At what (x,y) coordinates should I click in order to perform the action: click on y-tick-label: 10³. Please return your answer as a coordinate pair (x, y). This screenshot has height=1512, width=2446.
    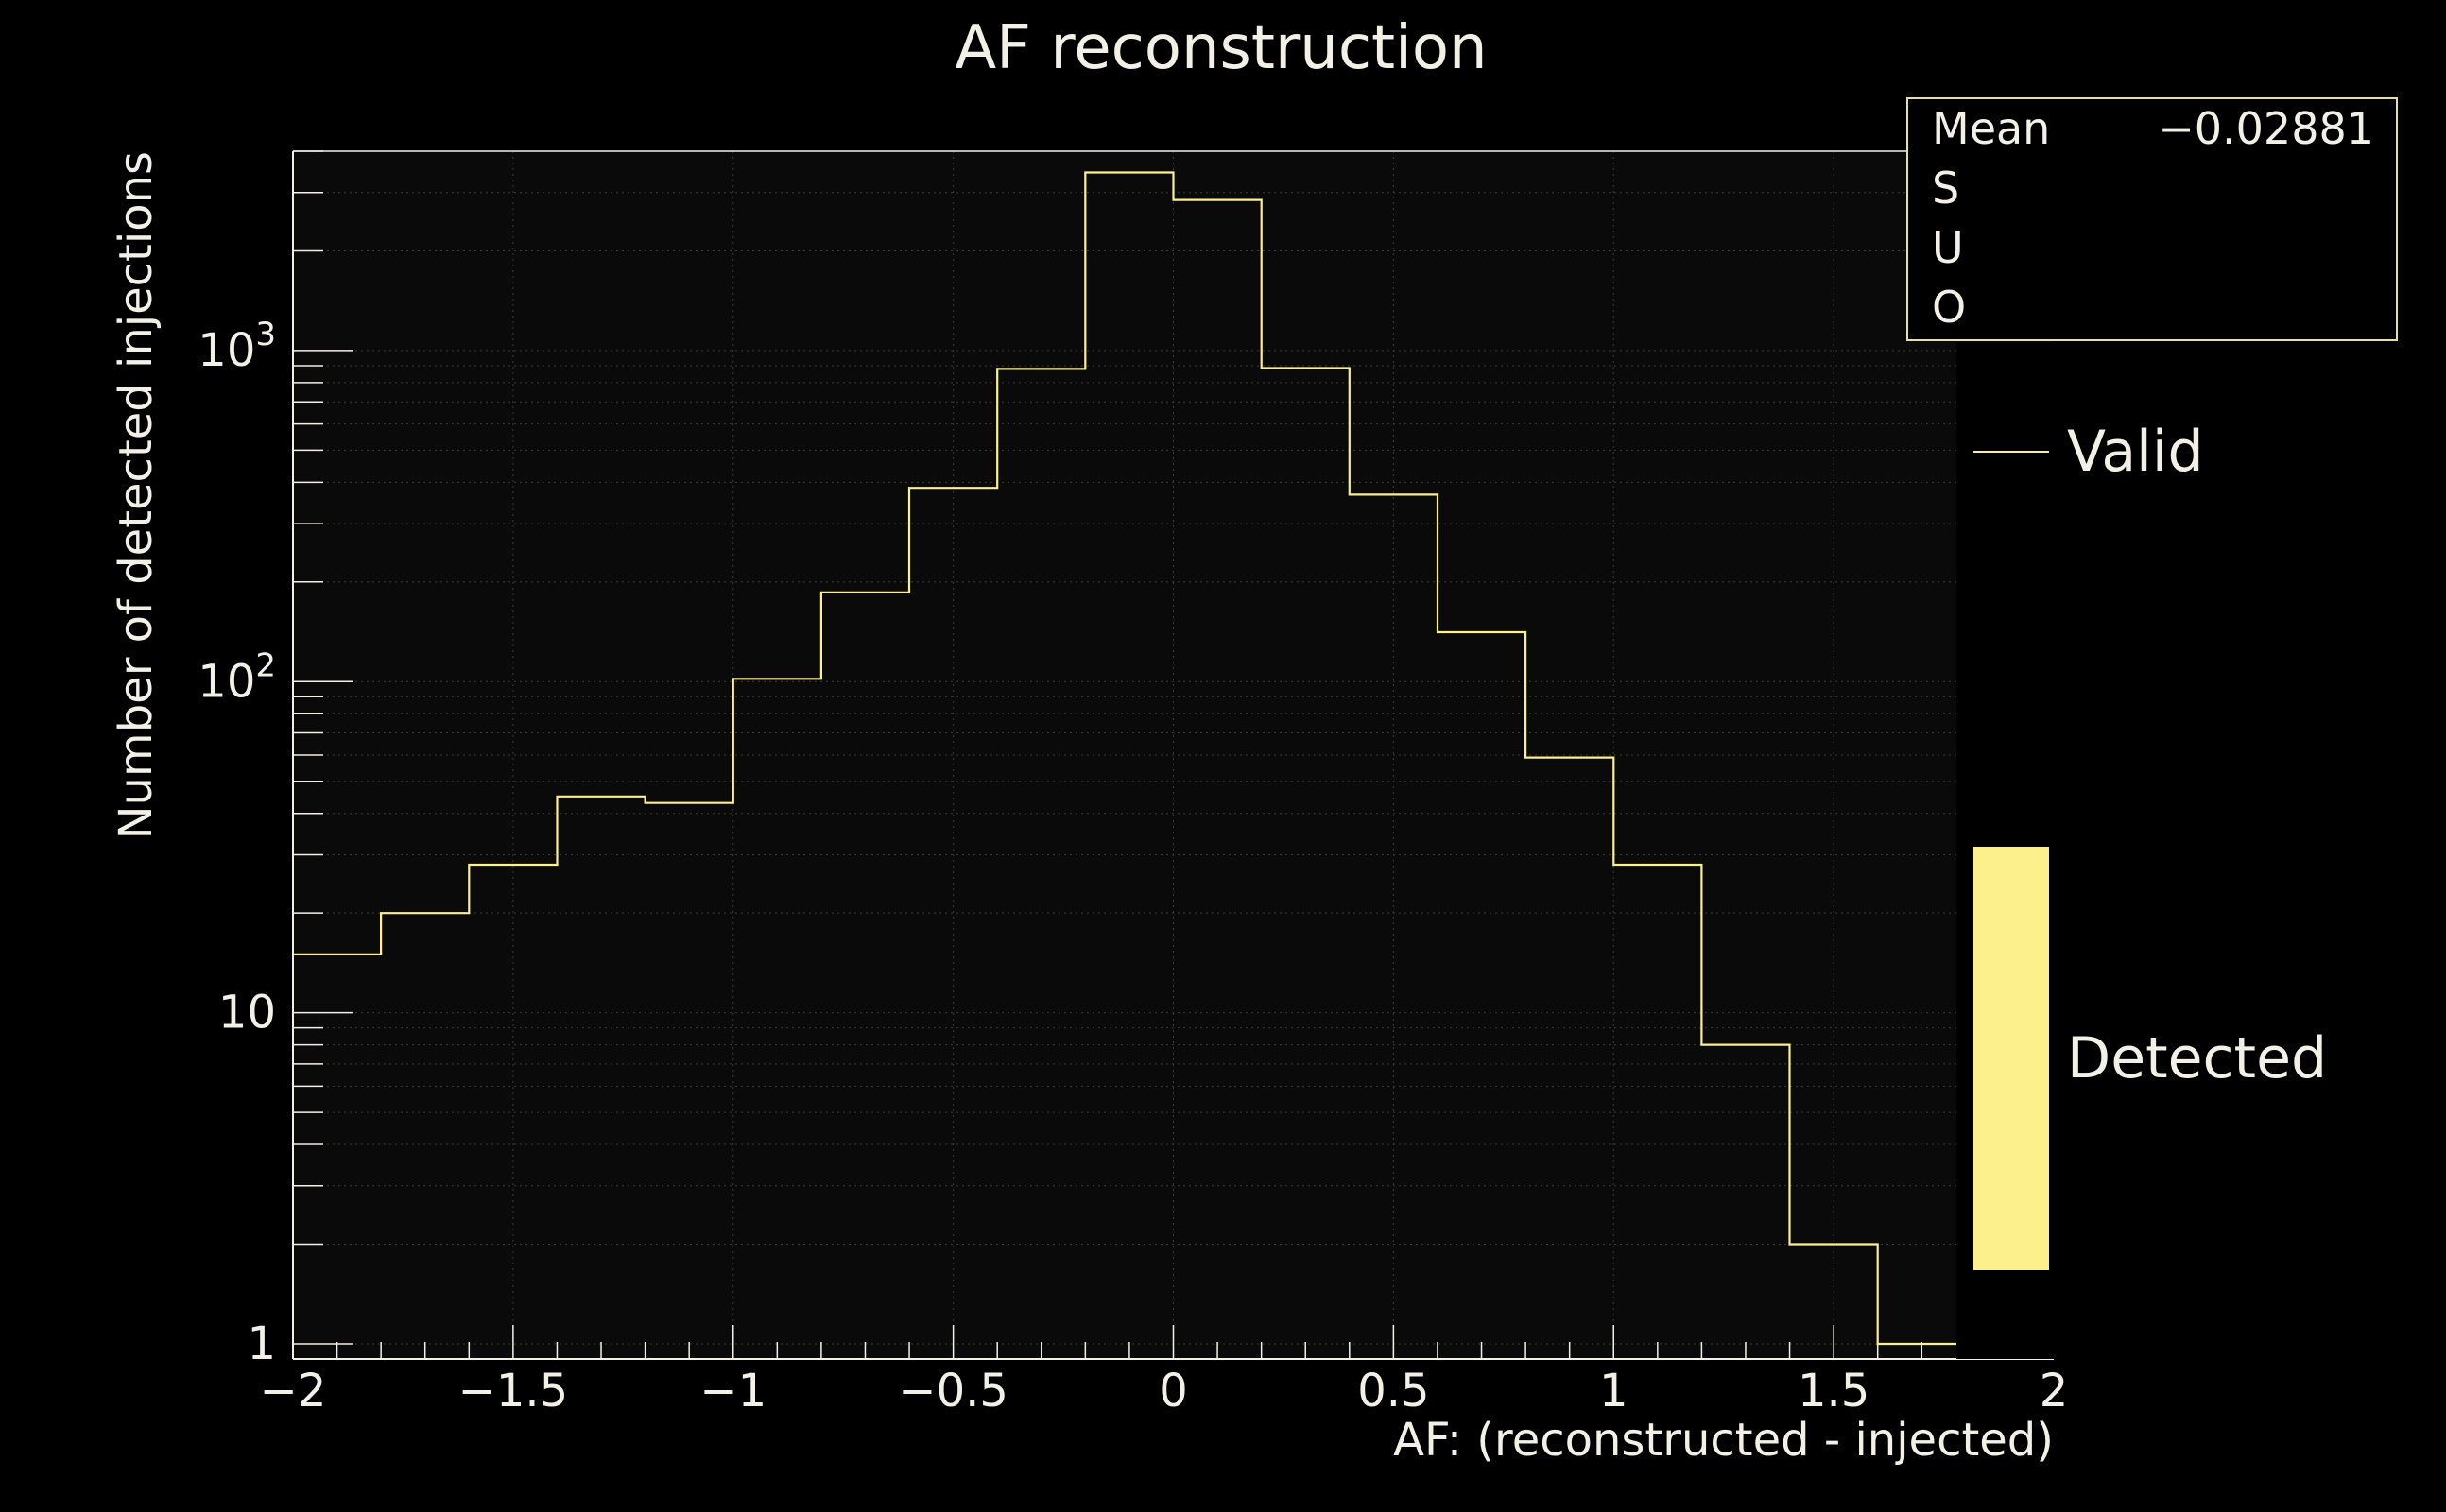
    Looking at the image, I should click on (237, 346).